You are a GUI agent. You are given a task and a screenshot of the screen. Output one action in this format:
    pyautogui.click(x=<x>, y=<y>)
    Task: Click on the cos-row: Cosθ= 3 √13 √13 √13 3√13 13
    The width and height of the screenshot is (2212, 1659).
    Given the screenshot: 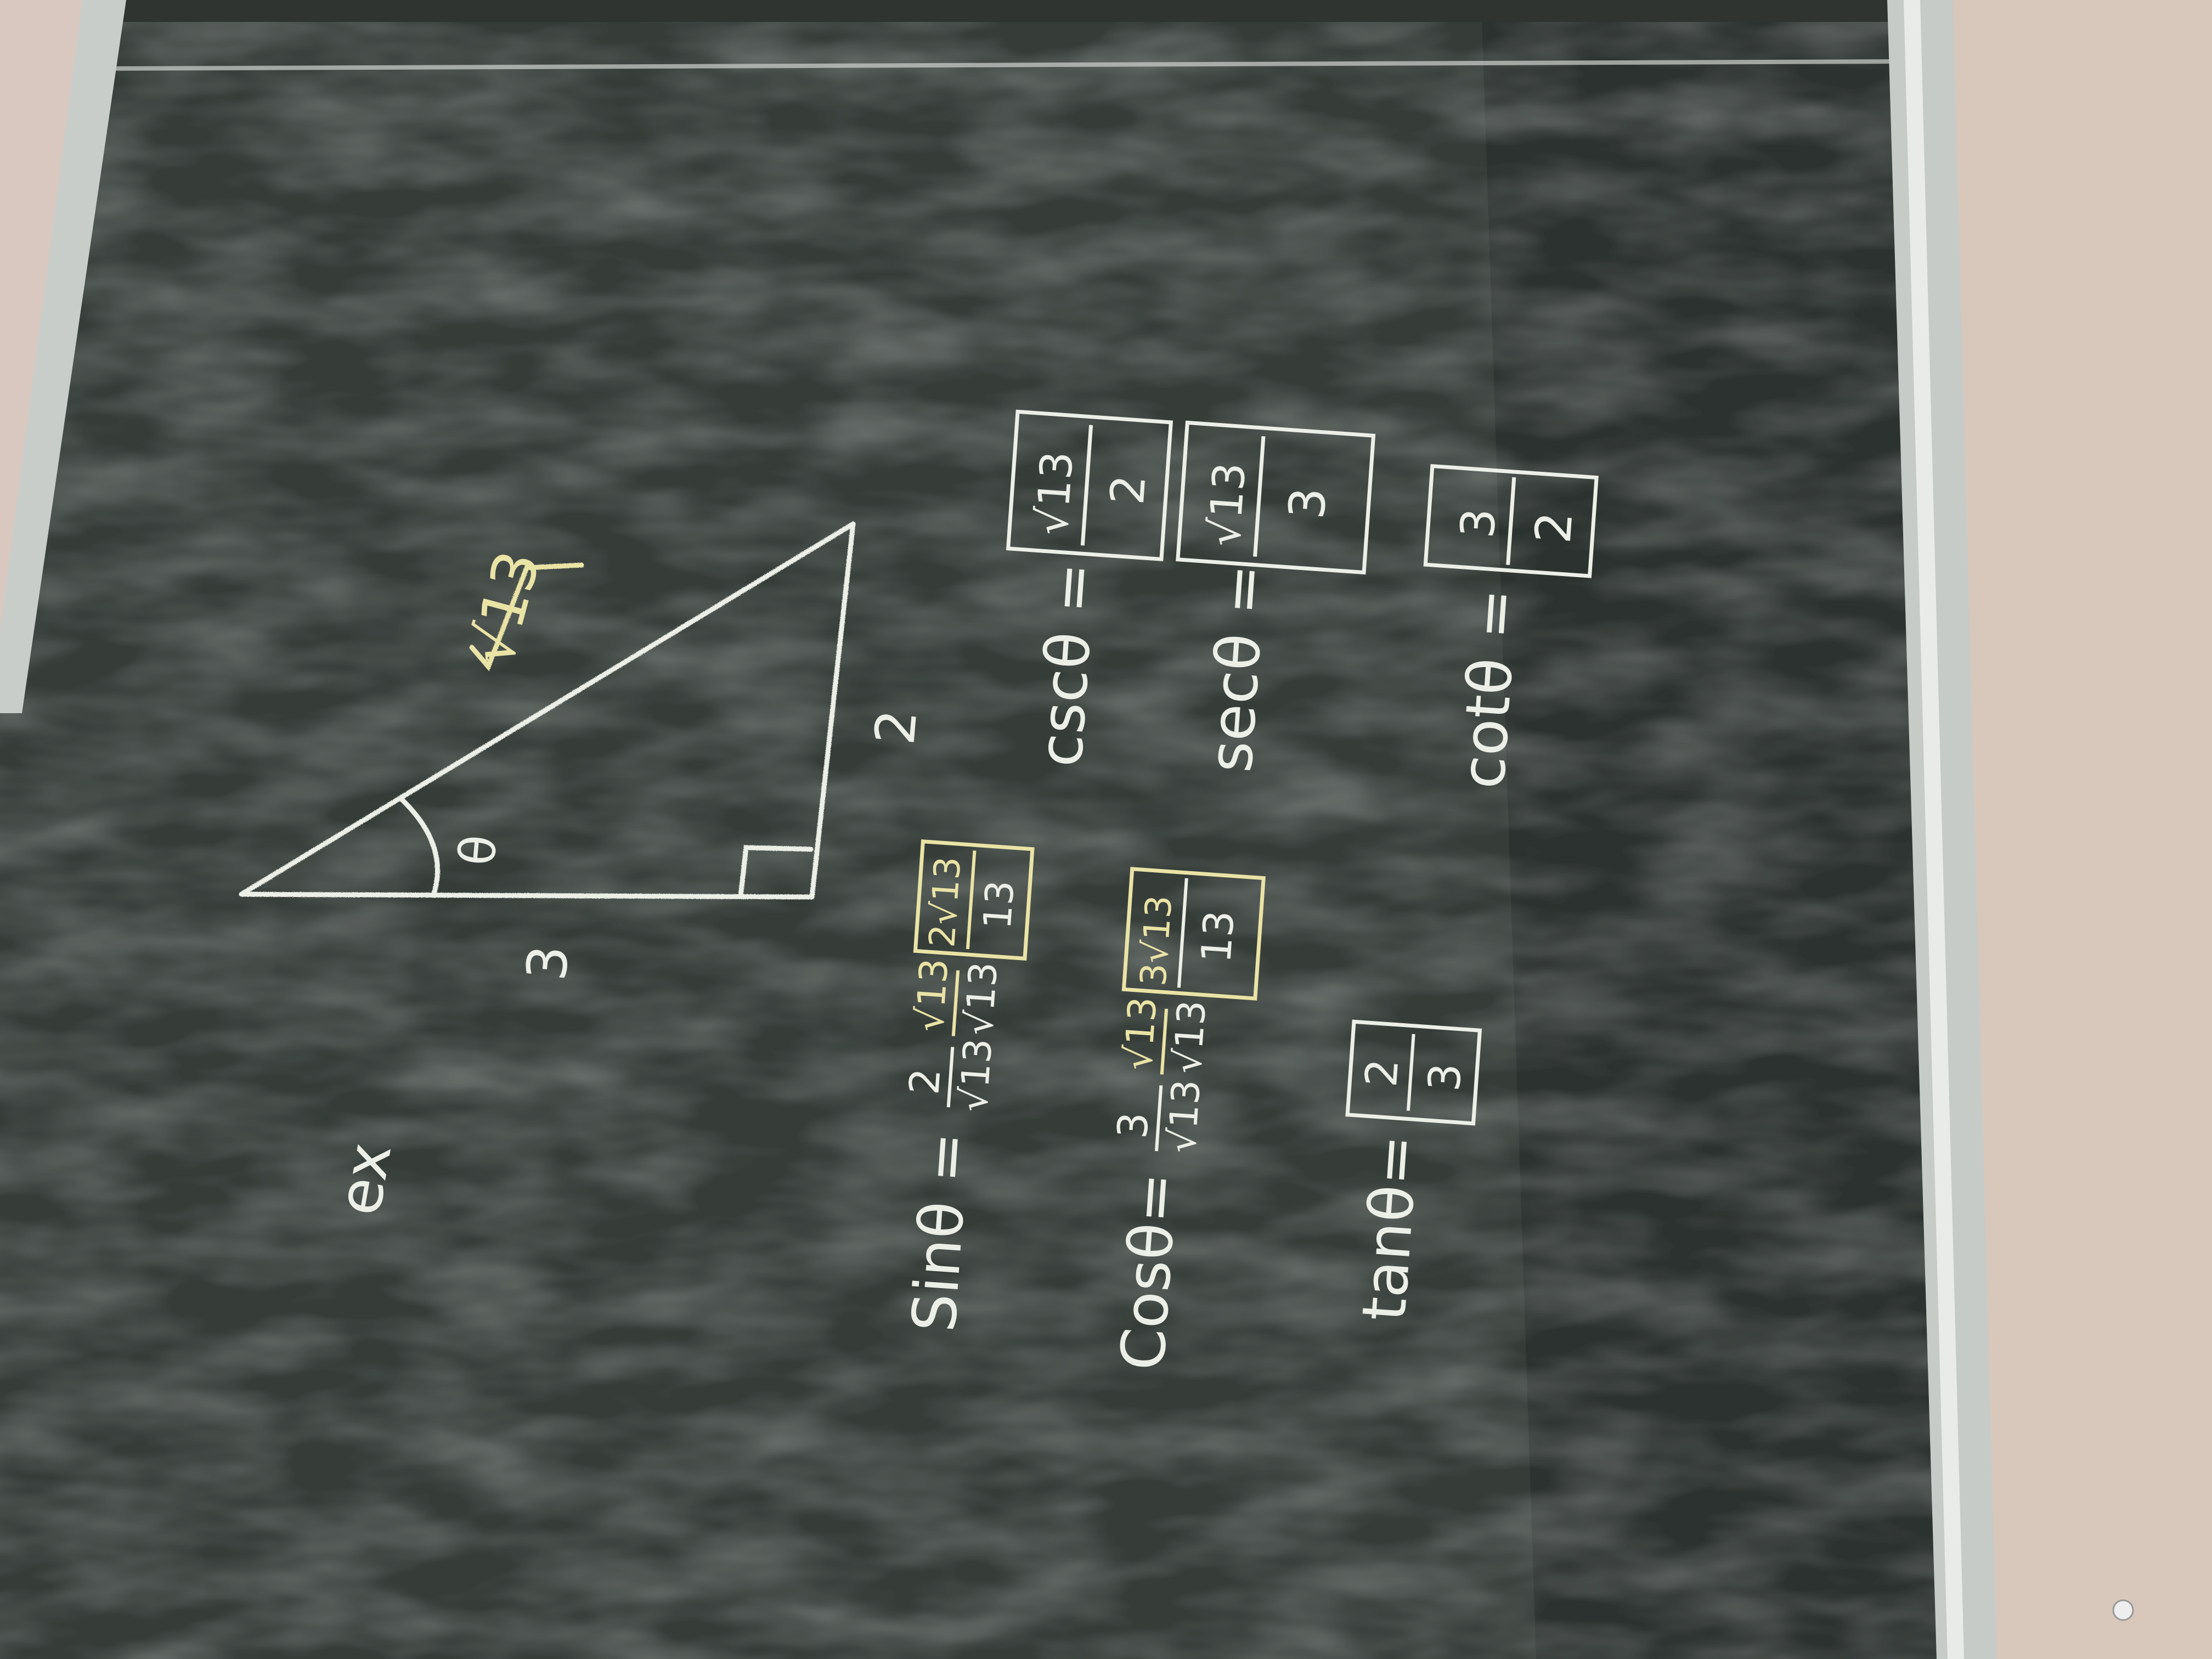 What is the action you would take?
    pyautogui.click(x=1187, y=1120)
    